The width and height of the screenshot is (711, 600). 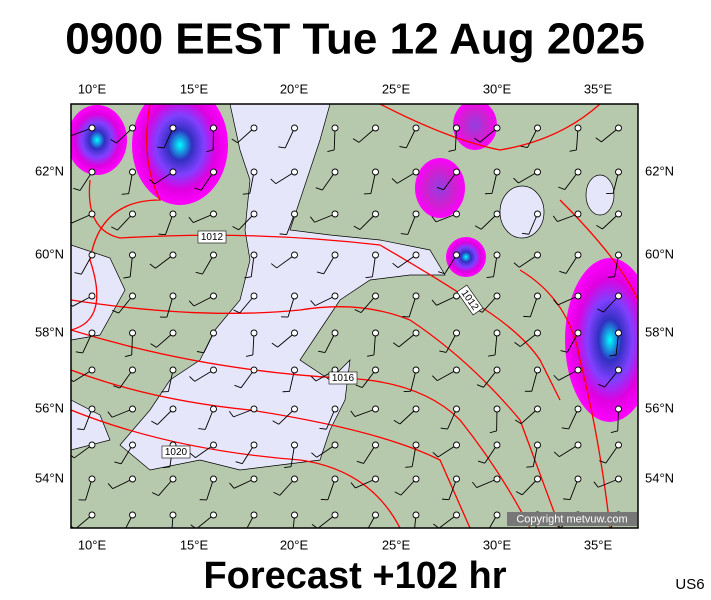 I want to click on lon-label: 20°E, so click(x=294, y=544).